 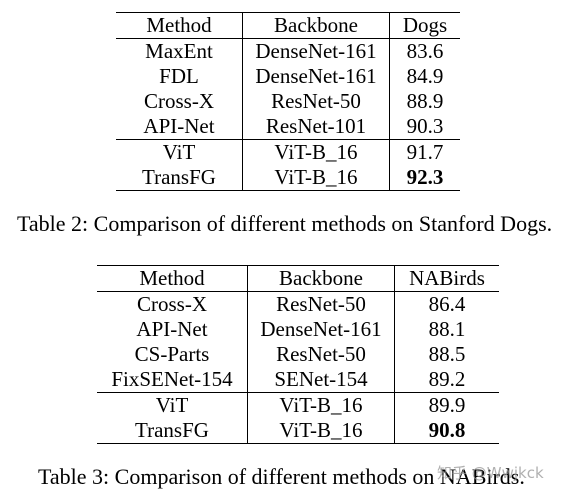 I want to click on best-accuracy-cell: 90.8, so click(x=447, y=430).